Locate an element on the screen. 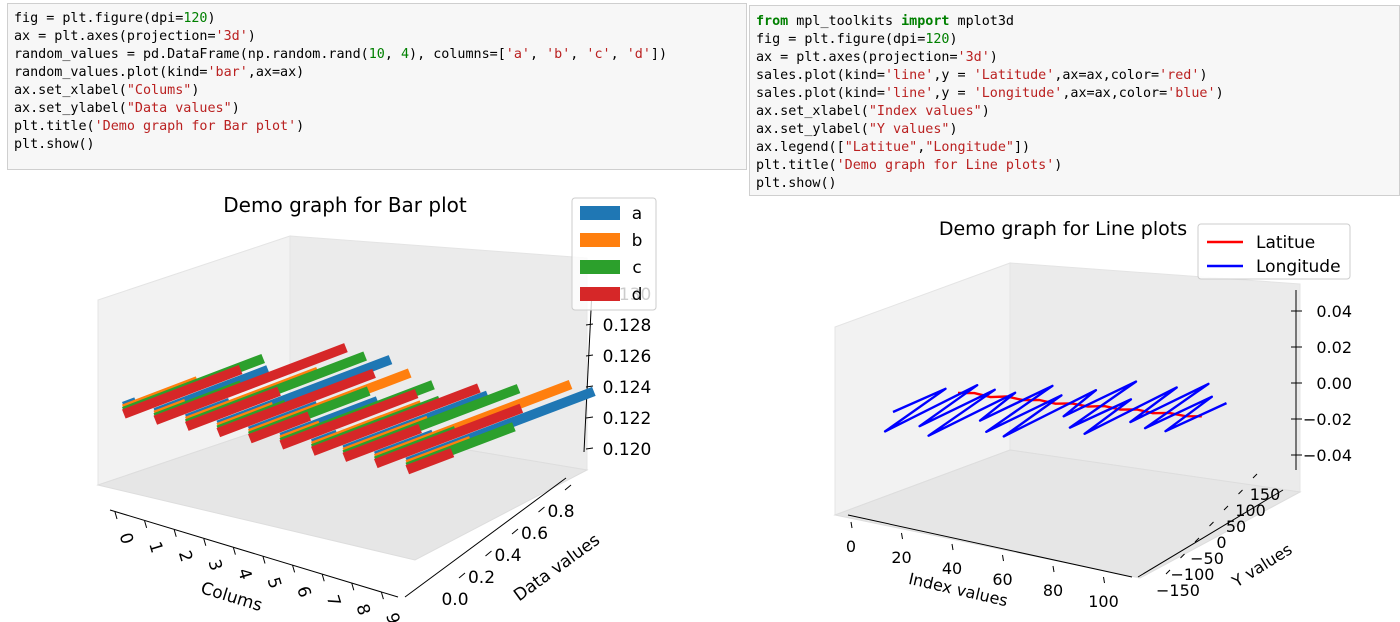 This screenshot has width=1400, height=622. code-line-0: fig = plt.figure(dpi=120) is located at coordinates (115, 18).